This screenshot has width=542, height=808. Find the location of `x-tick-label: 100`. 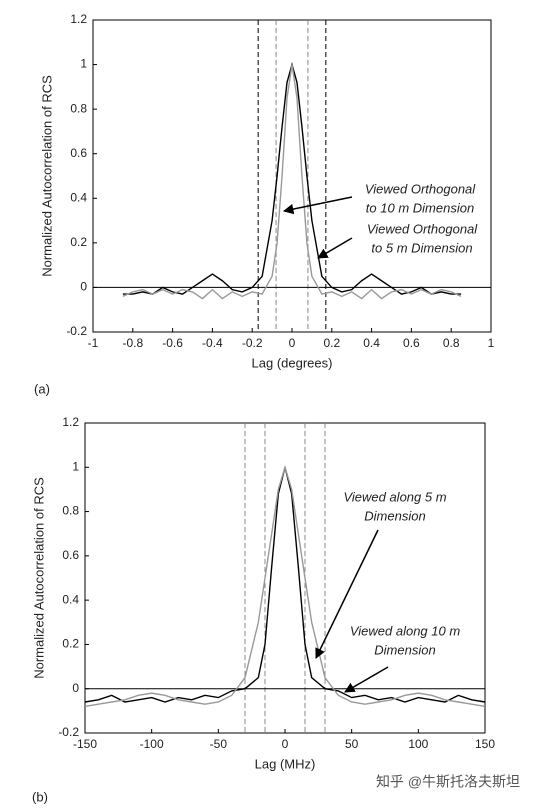

x-tick-label: 100 is located at coordinates (418, 744).